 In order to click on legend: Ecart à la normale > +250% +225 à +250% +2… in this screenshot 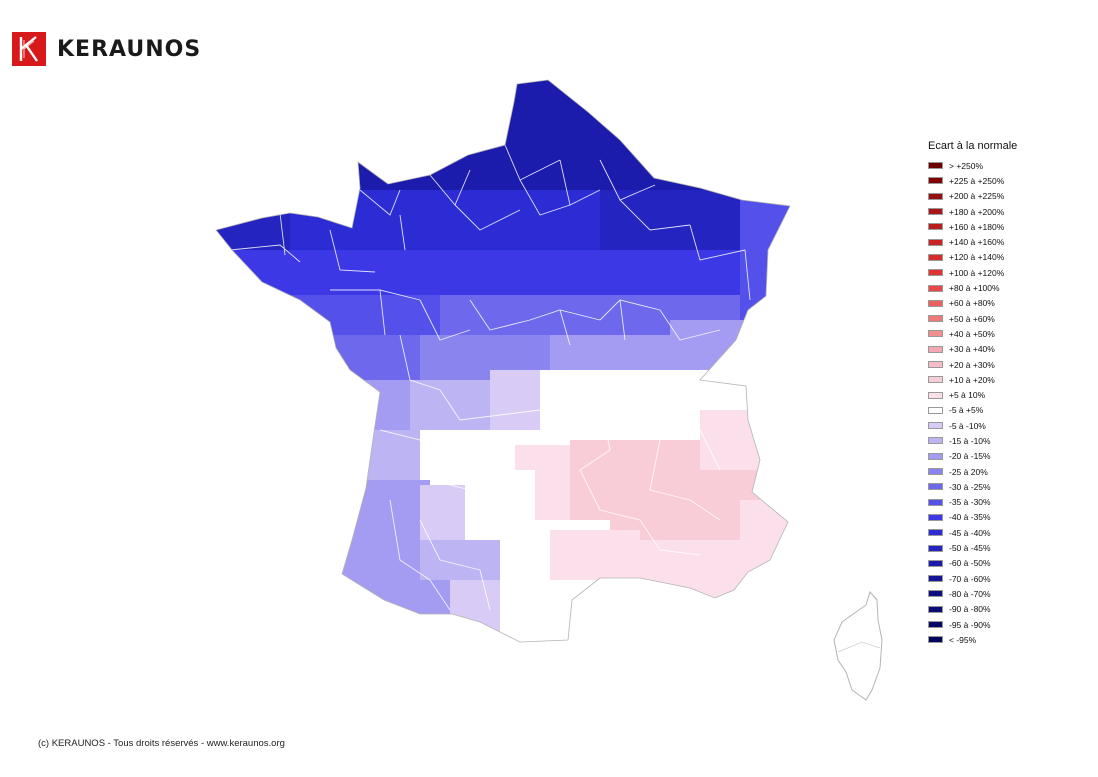, I will do `click(972, 394)`.